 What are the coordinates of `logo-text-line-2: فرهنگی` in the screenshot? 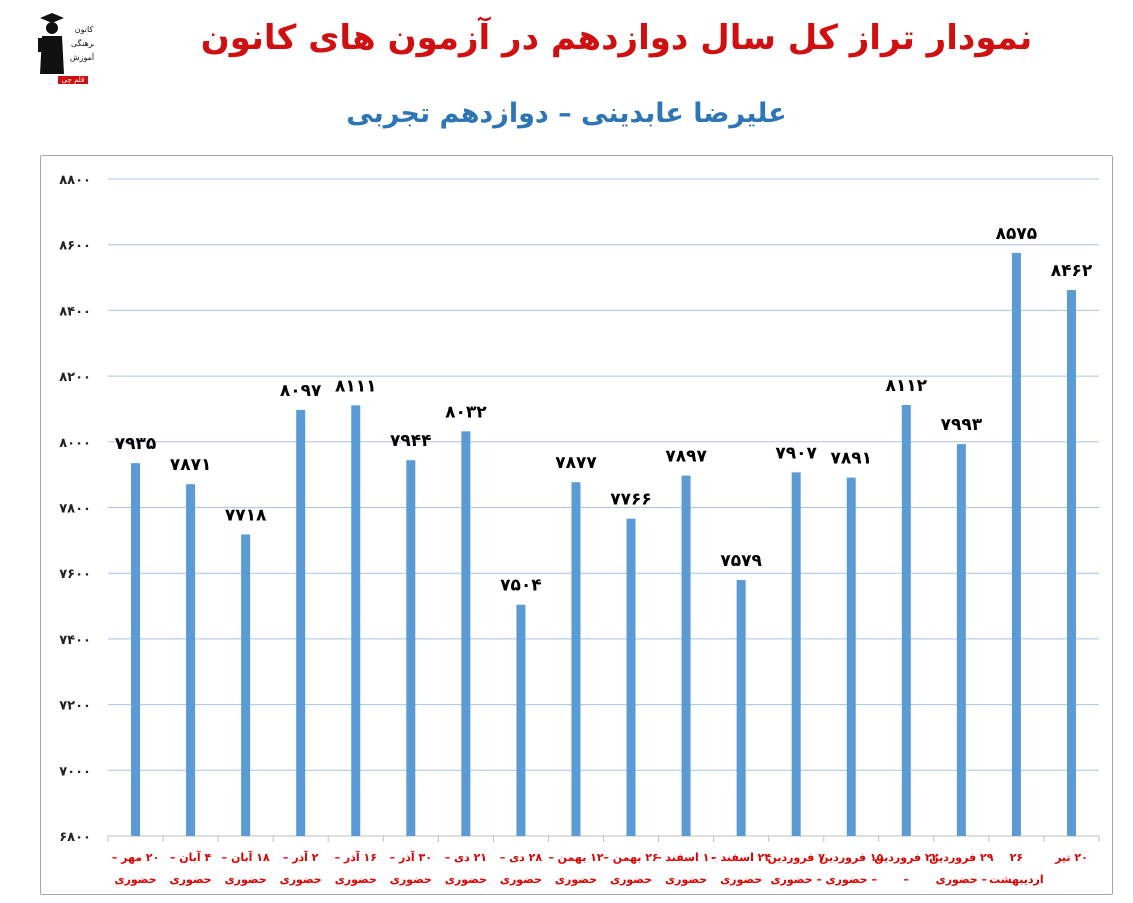 It's located at (82, 43).